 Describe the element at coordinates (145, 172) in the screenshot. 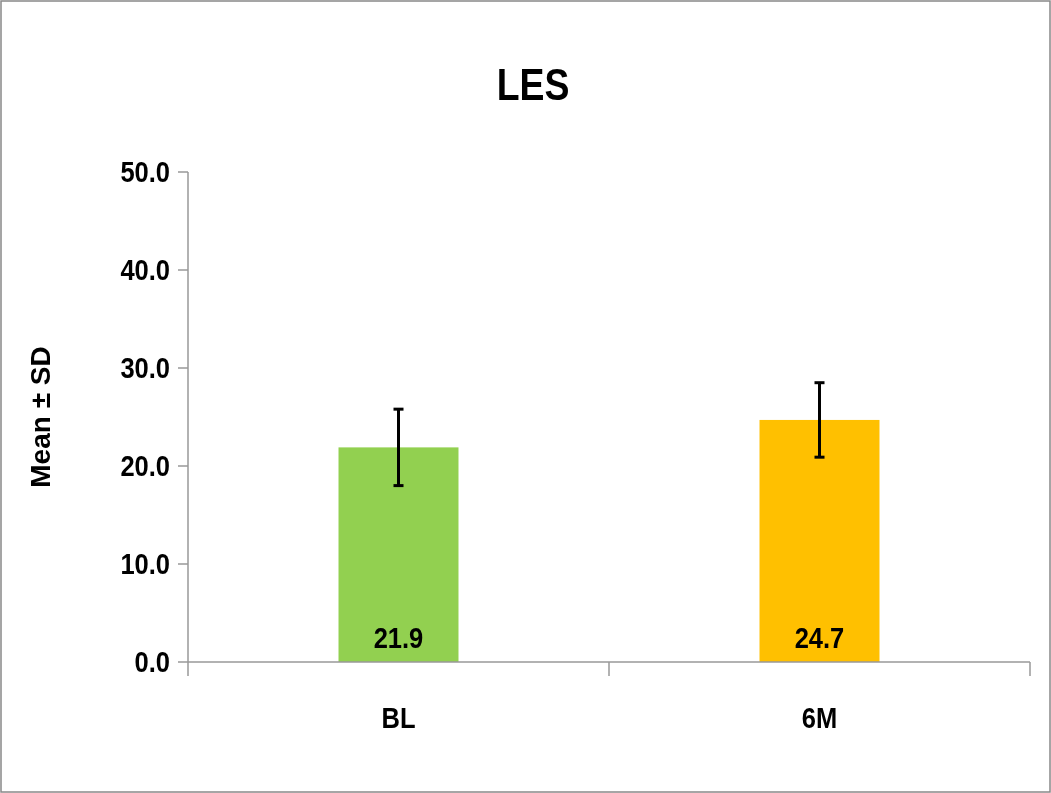

I see `y-tick-label: 50.0` at that location.